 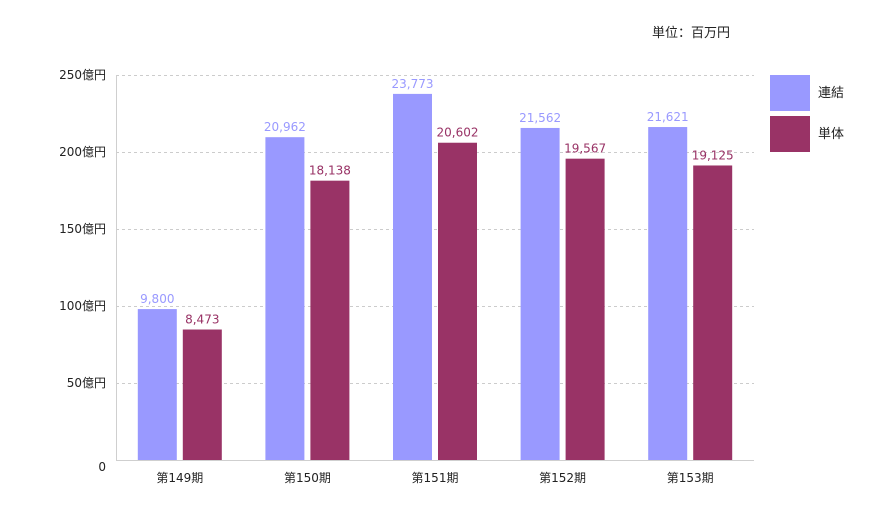 What do you see at coordinates (435, 478) in the screenshot?
I see `x-tick-label: 第151期` at bounding box center [435, 478].